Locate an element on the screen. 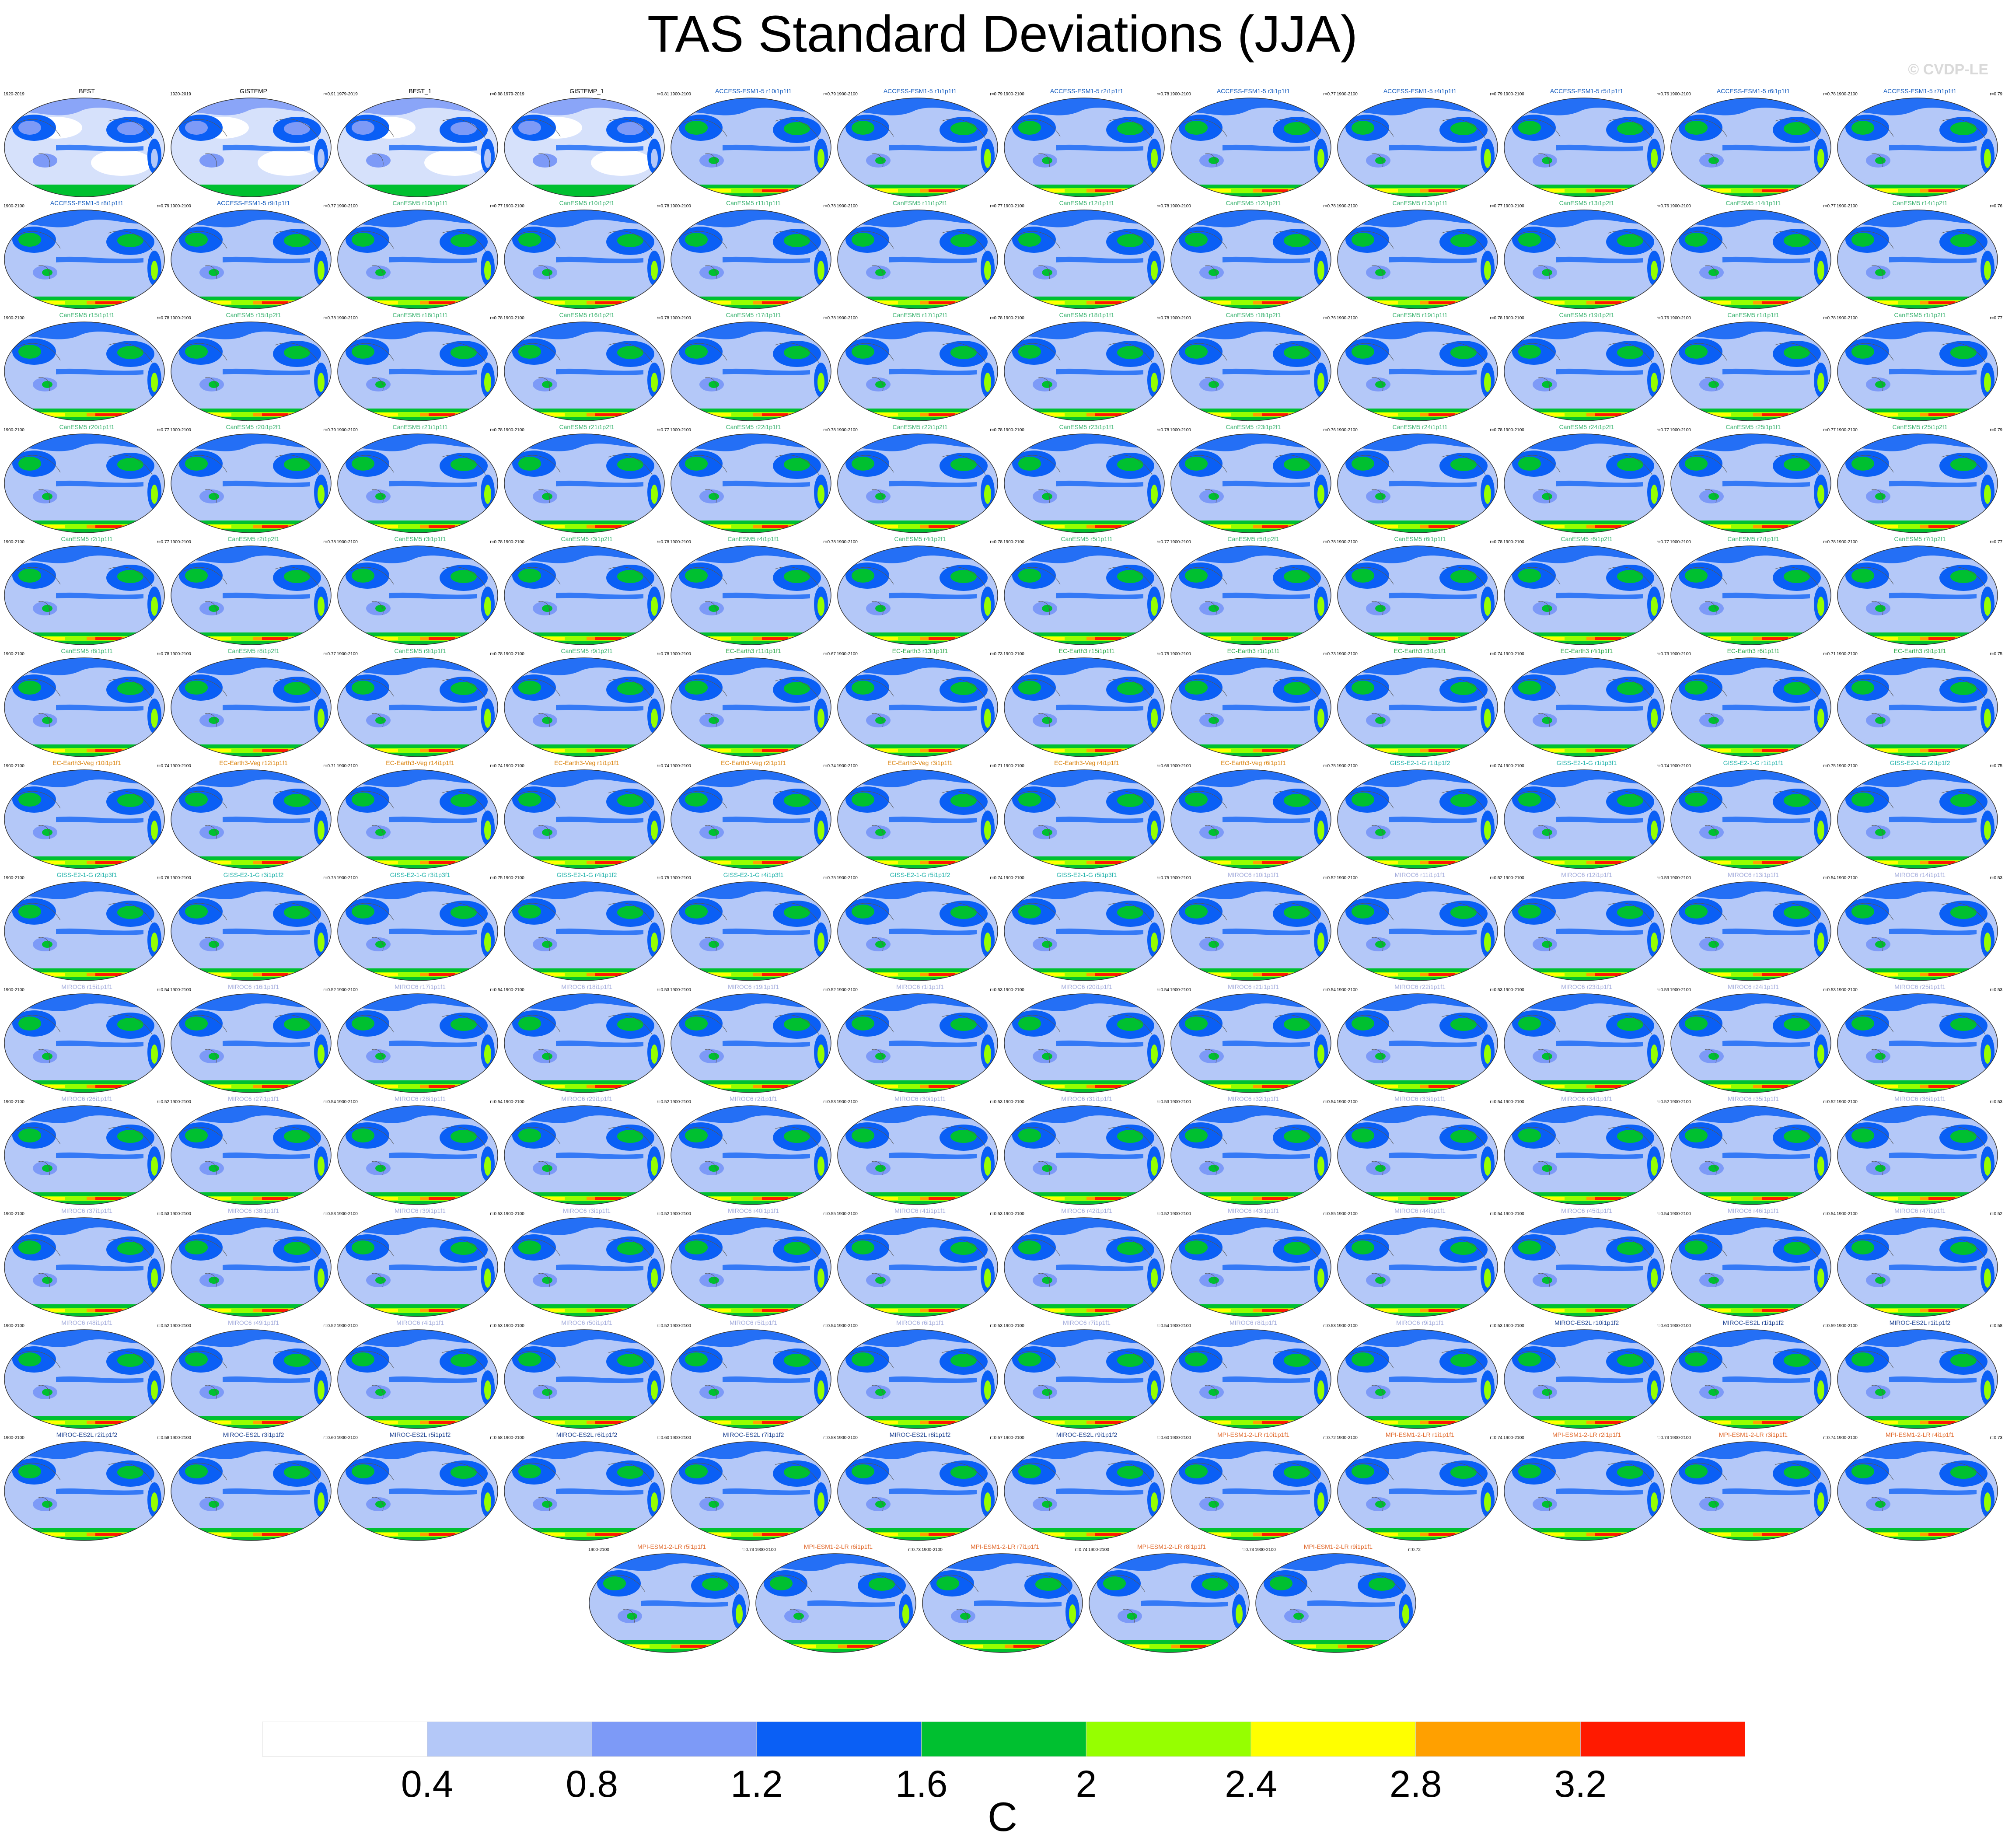 The height and width of the screenshot is (1848, 2005). panel-title: CanESM5 r22i1p1f1 is located at coordinates (754, 426).